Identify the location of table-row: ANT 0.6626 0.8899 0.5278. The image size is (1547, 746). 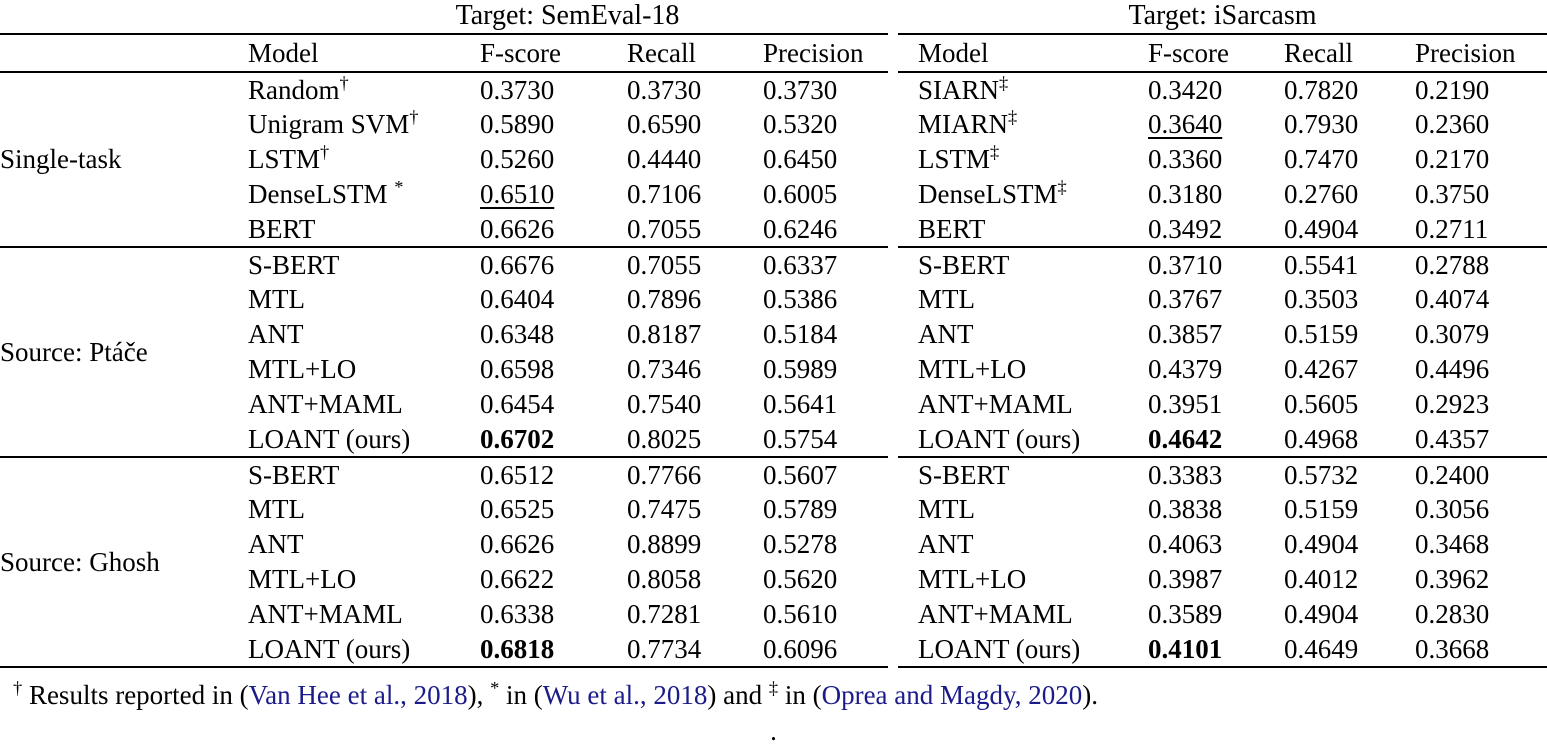
(444, 544).